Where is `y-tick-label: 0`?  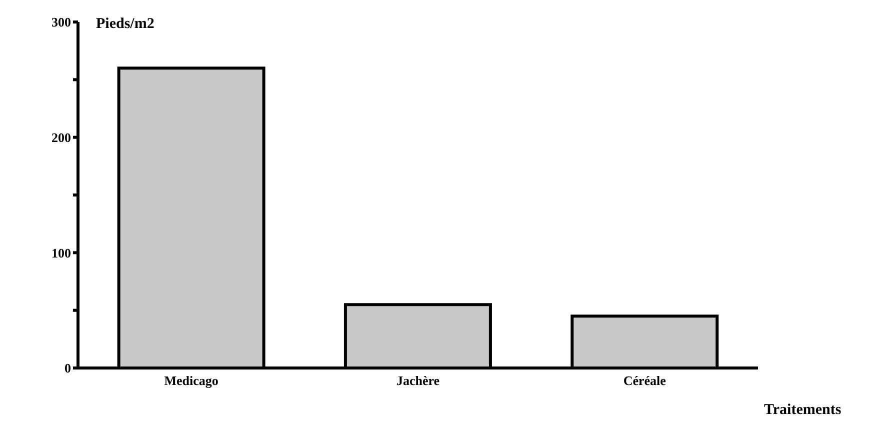
y-tick-label: 0 is located at coordinates (67, 368).